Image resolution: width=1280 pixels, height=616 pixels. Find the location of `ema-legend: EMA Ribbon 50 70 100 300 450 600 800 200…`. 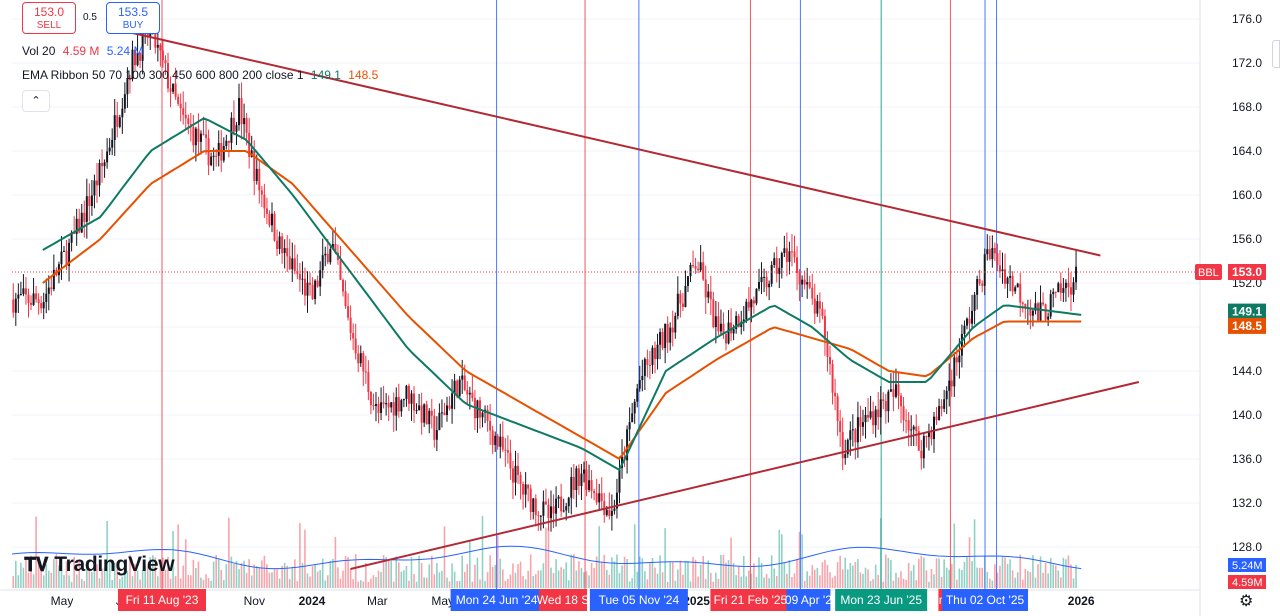

ema-legend: EMA Ribbon 50 70 100 300 450 600 800 200… is located at coordinates (202, 75).